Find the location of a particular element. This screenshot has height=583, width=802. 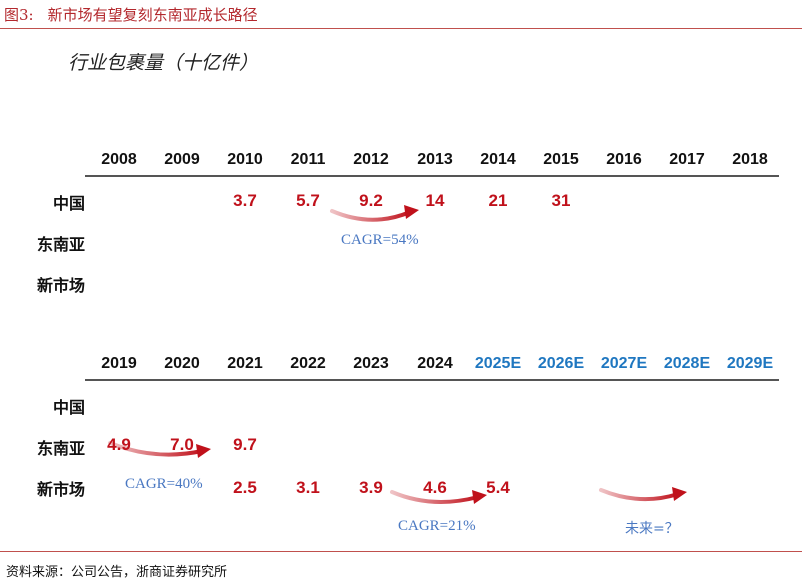

year-header-estimate: 2029E is located at coordinates (750, 363).